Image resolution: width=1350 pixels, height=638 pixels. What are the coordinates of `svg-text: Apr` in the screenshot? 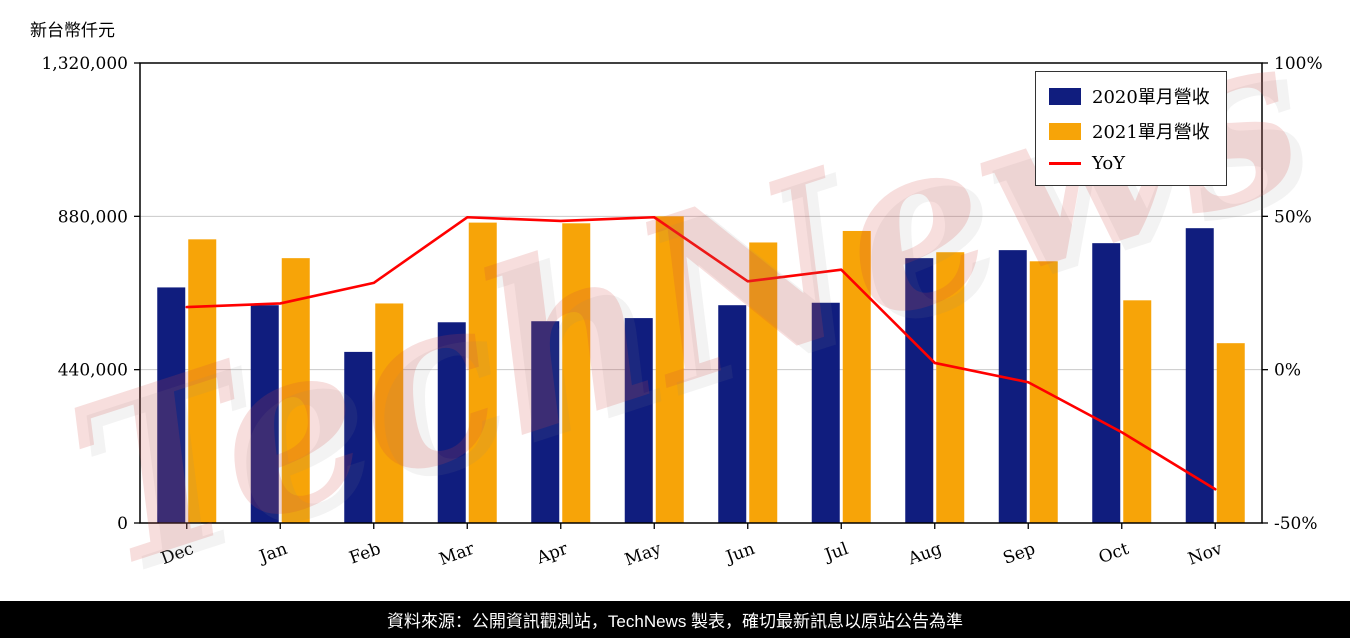 It's located at (552, 554).